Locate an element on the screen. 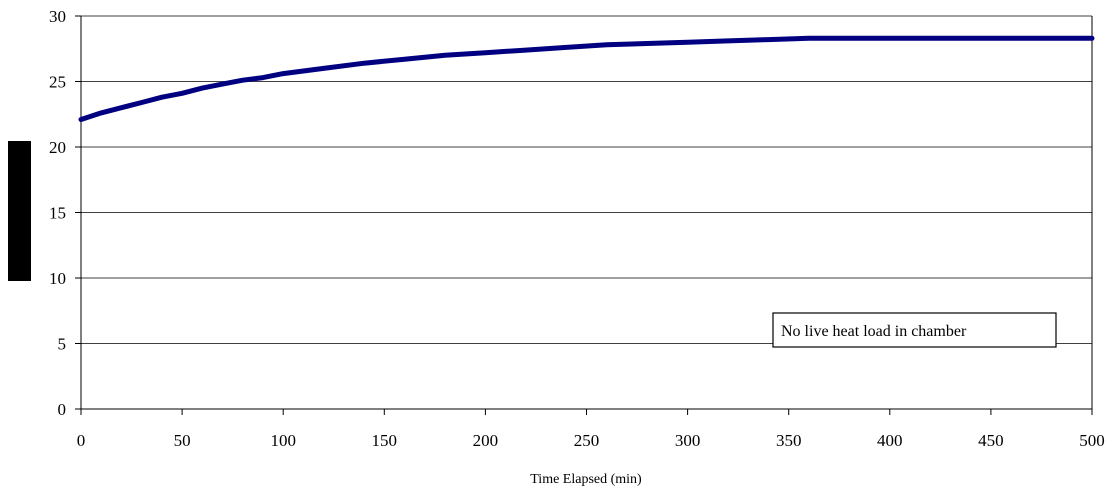 The image size is (1112, 493). annotation-box: No live heat load in chamber is located at coordinates (914, 330).